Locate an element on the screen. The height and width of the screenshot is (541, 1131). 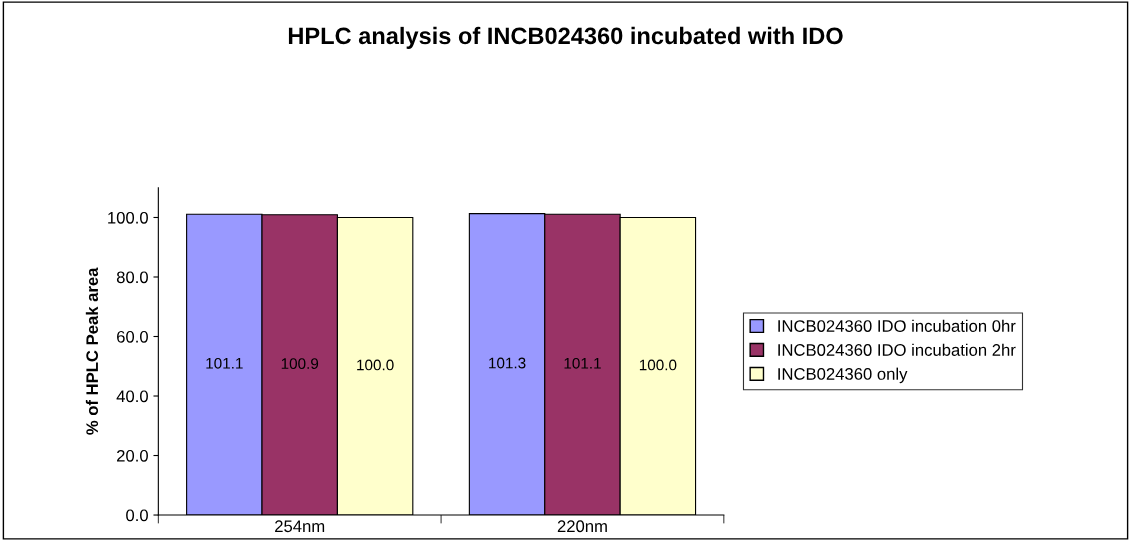
data-label: 101.3 is located at coordinates (507, 363).